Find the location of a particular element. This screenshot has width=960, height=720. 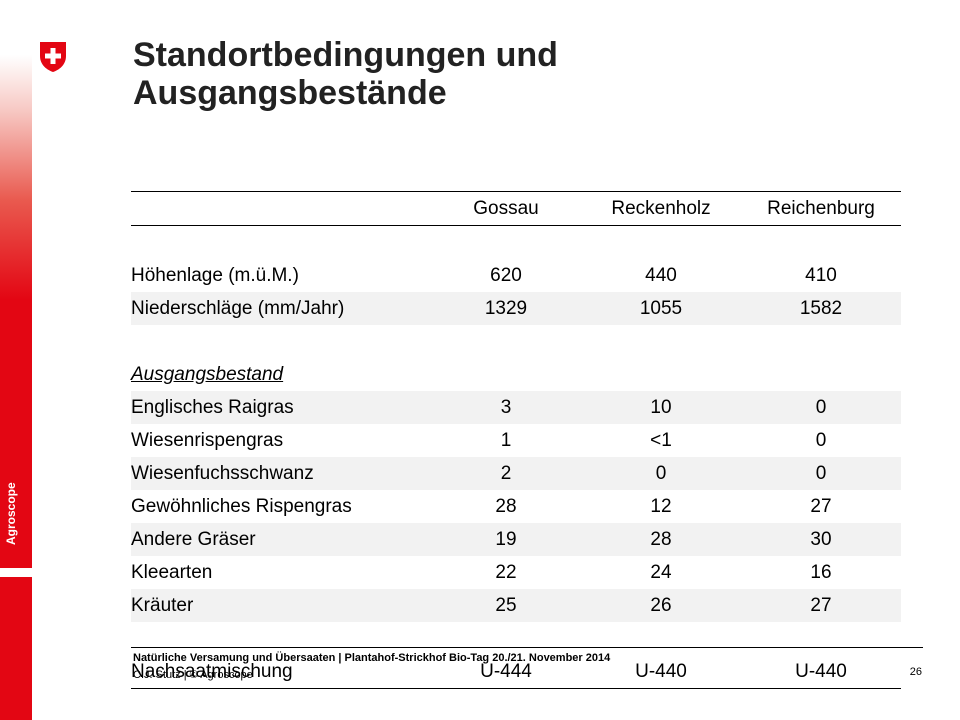

brand-name: Agroscope is located at coordinates (11, 513).